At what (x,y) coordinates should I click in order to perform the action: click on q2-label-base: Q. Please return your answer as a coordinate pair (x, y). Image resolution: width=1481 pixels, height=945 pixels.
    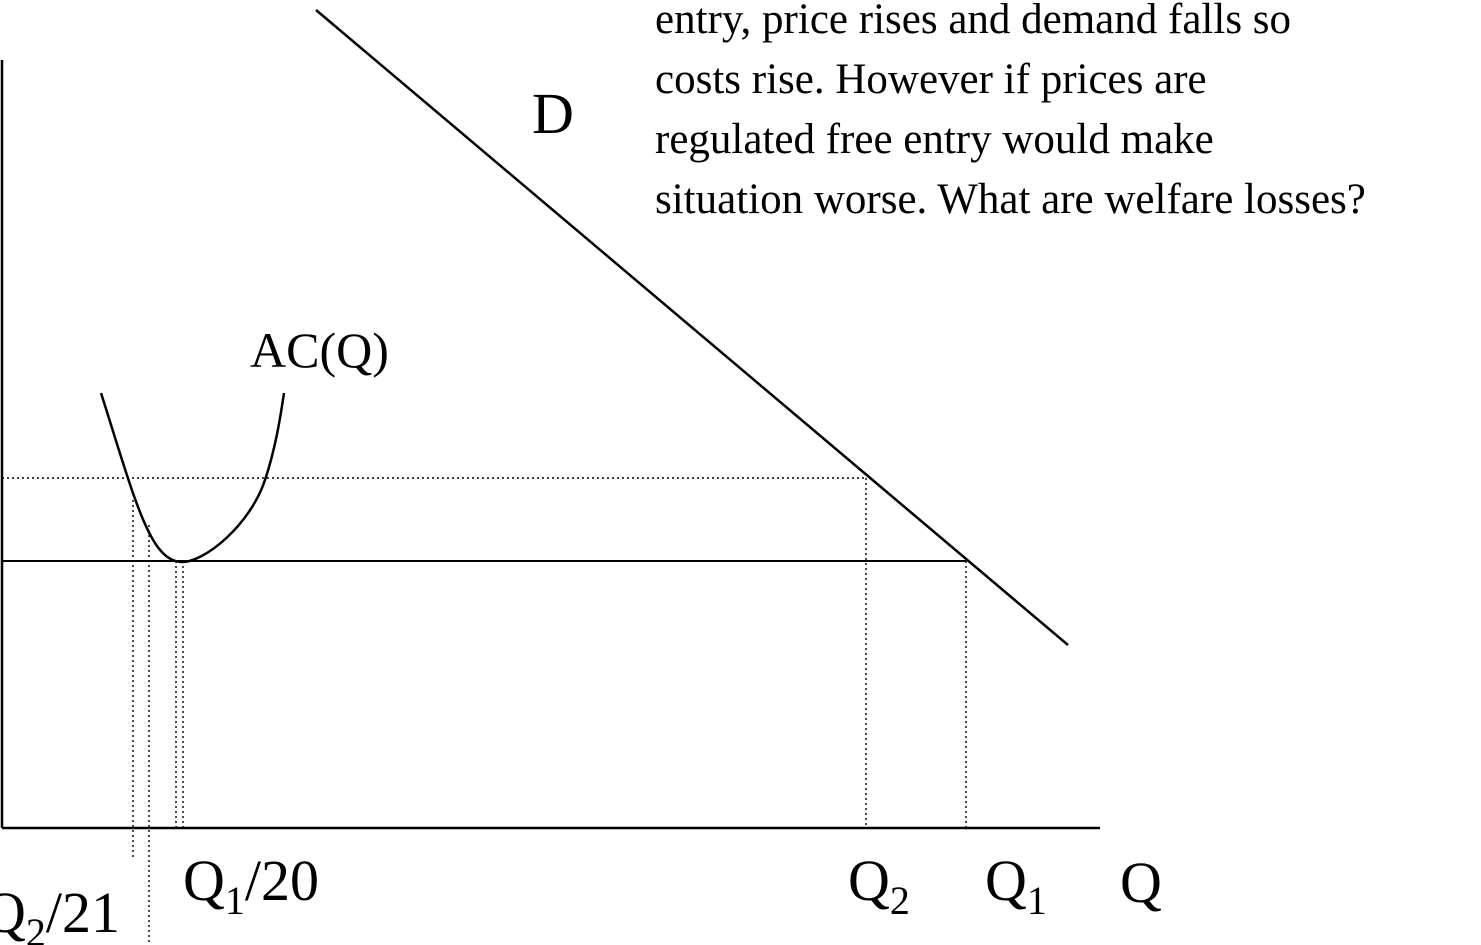
    Looking at the image, I should click on (869, 880).